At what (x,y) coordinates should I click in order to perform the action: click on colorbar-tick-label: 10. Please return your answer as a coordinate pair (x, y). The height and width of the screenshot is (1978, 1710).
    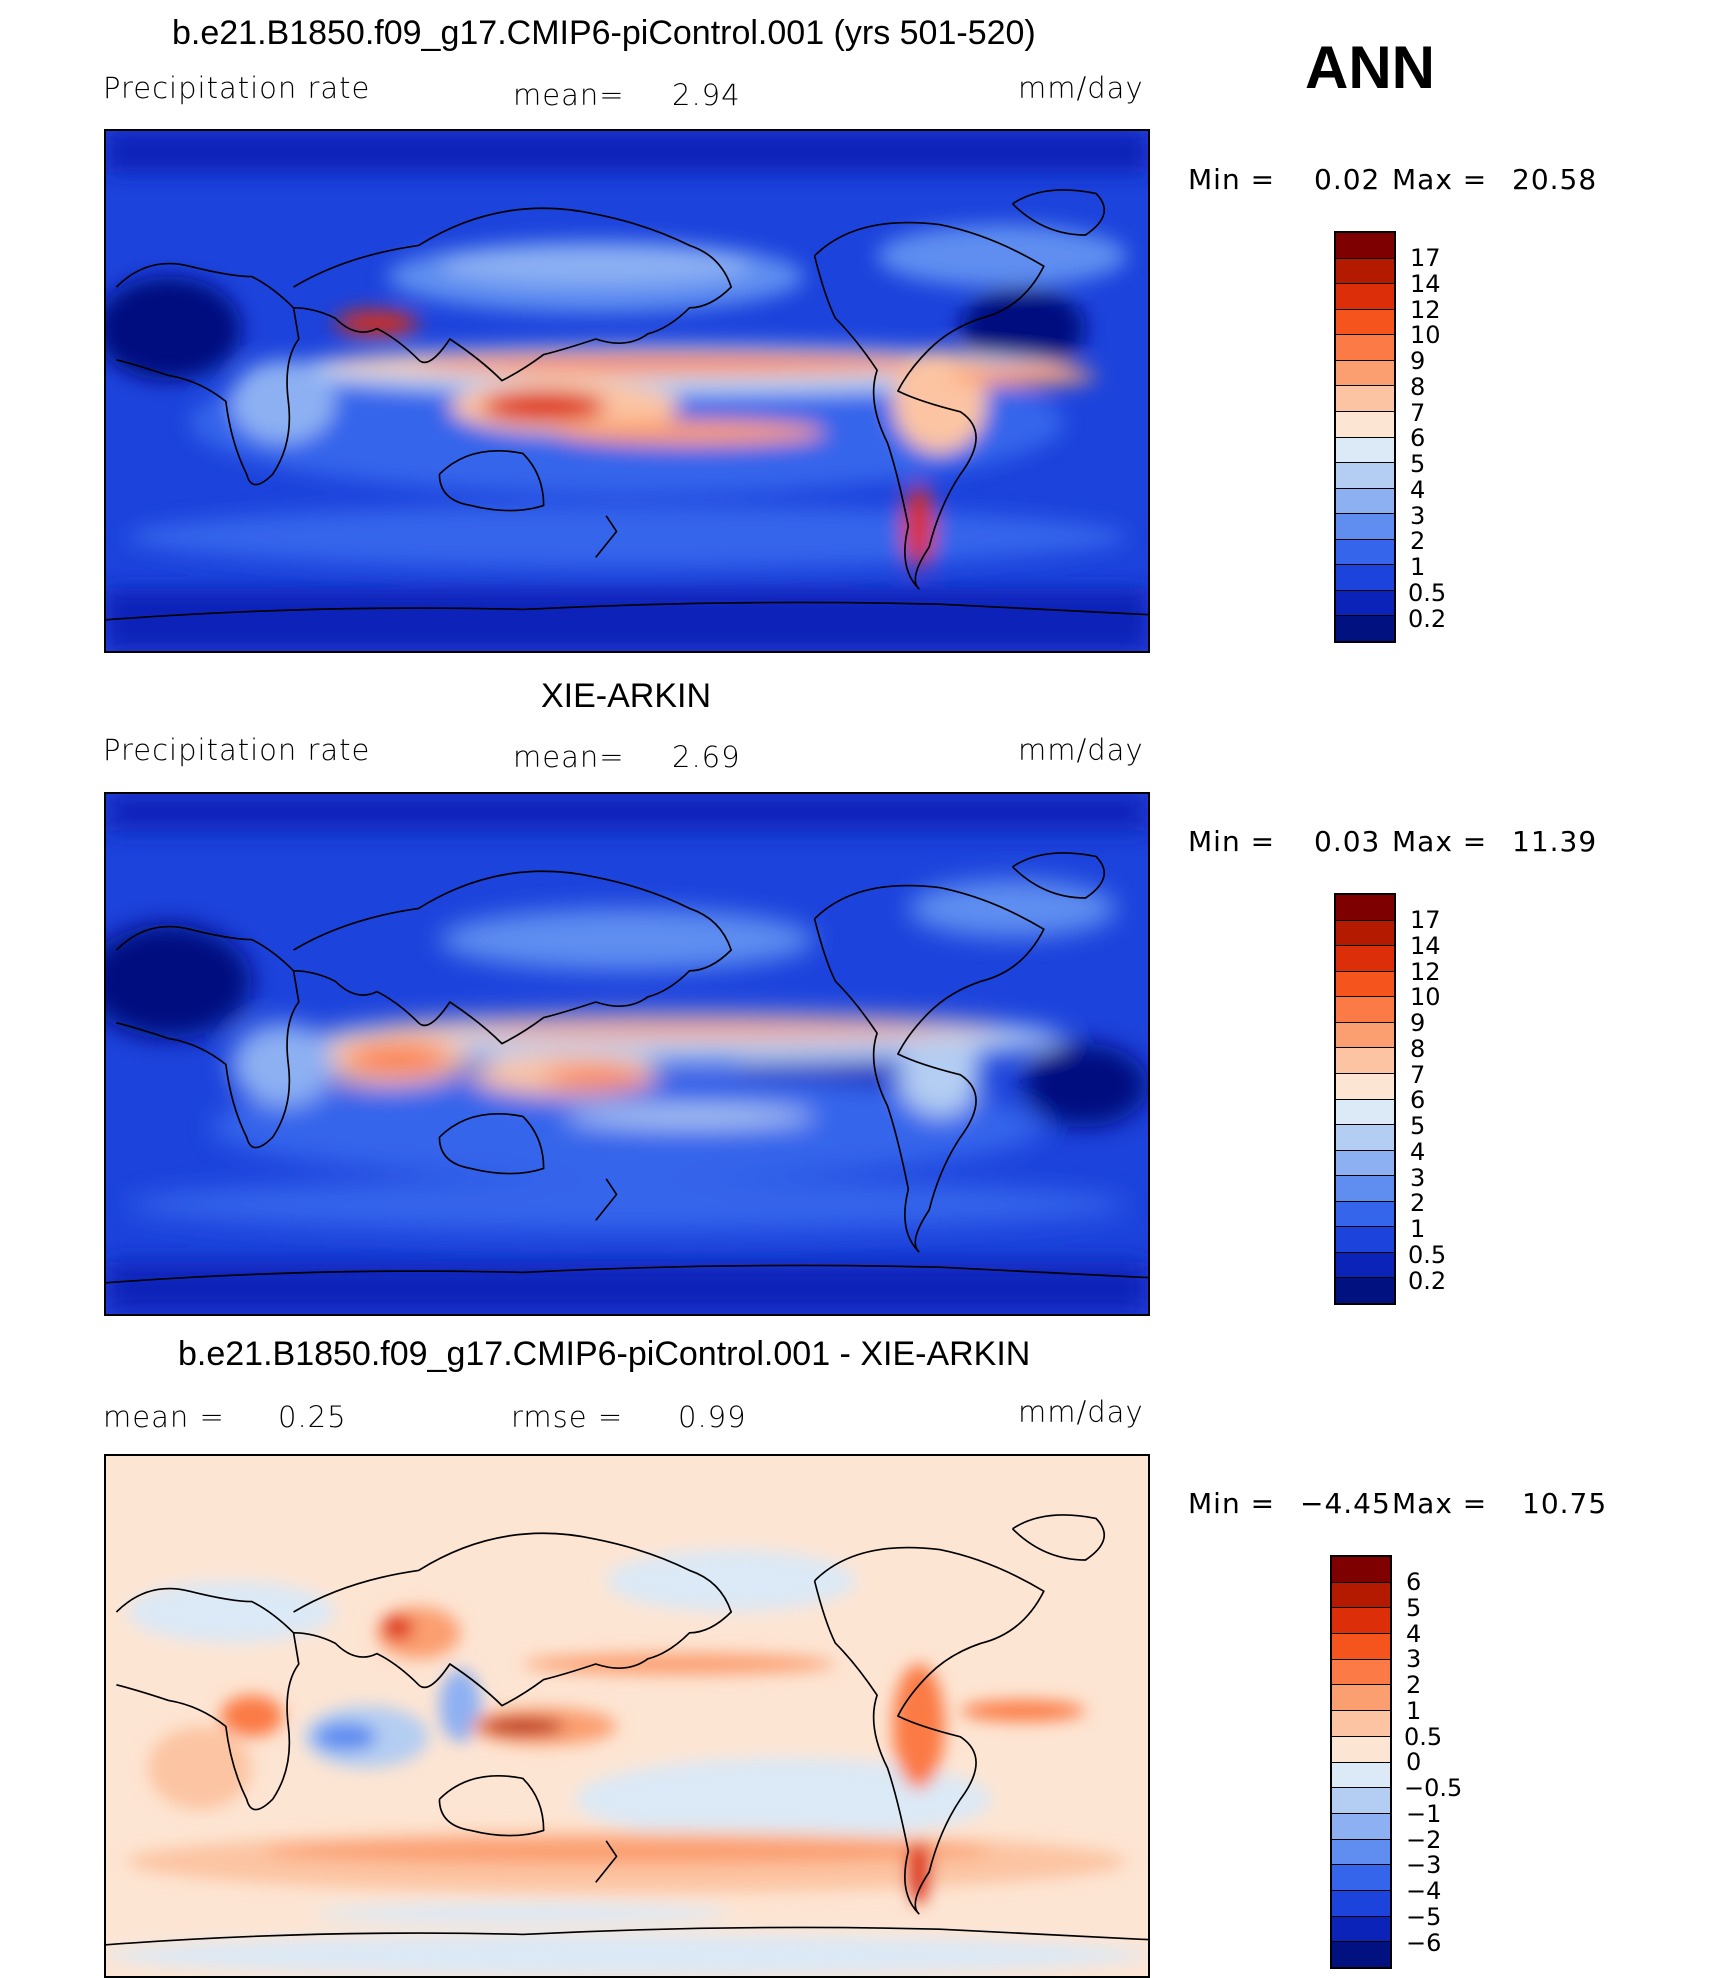
    Looking at the image, I should click on (1425, 335).